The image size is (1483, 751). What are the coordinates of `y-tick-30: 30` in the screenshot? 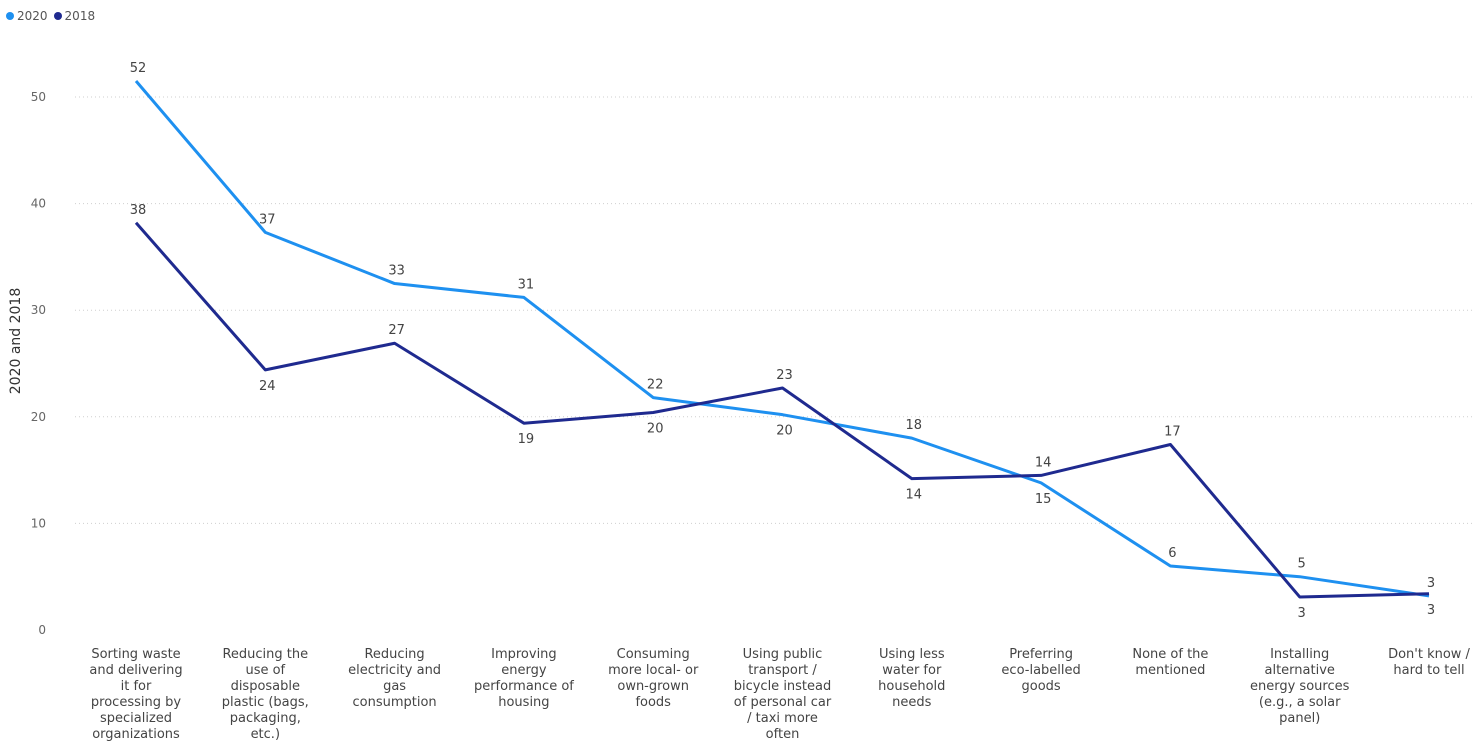 It's located at (38, 310).